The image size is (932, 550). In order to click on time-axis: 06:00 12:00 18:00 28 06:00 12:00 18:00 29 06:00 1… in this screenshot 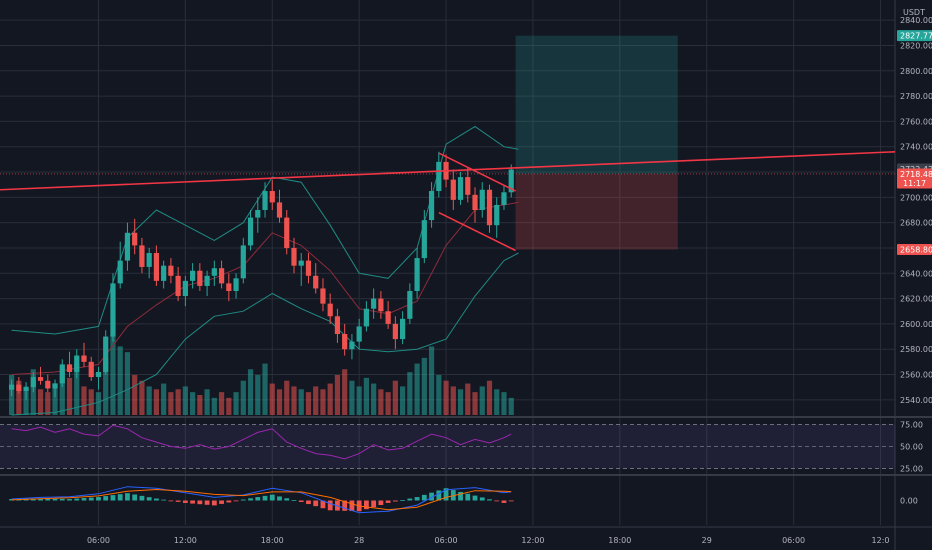, I will do `click(488, 540)`.